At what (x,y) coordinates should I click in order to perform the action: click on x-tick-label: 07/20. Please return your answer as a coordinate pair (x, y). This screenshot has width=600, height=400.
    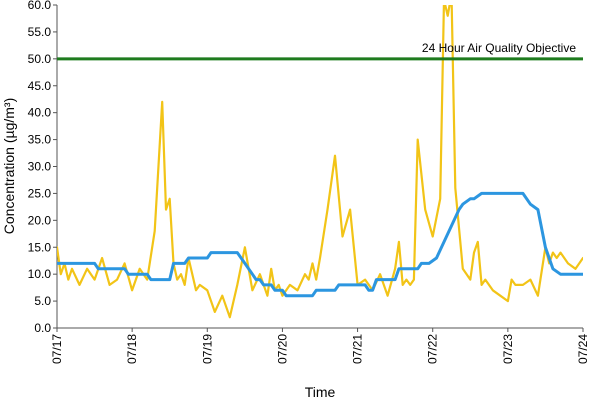
    Looking at the image, I should click on (282, 349).